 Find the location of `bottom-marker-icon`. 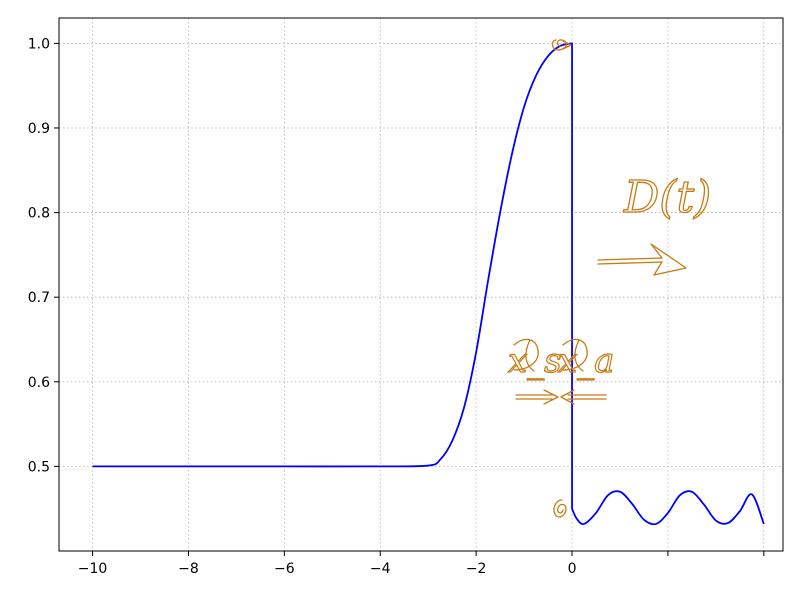

bottom-marker-icon is located at coordinates (560, 508).